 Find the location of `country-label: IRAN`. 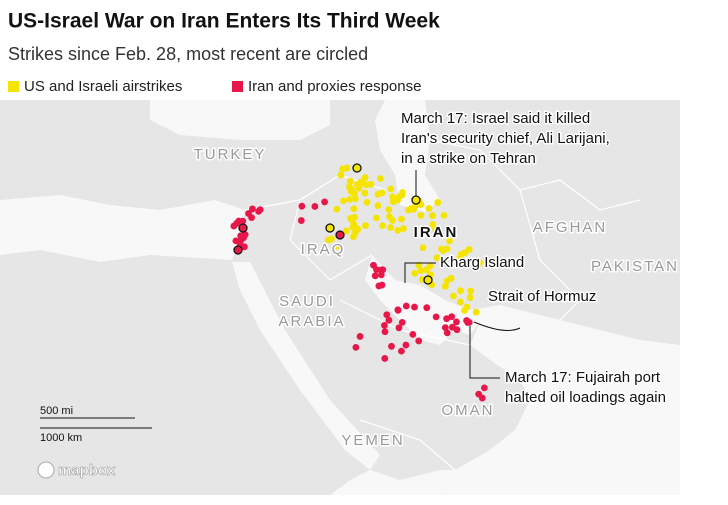

country-label: IRAN is located at coordinates (436, 232).